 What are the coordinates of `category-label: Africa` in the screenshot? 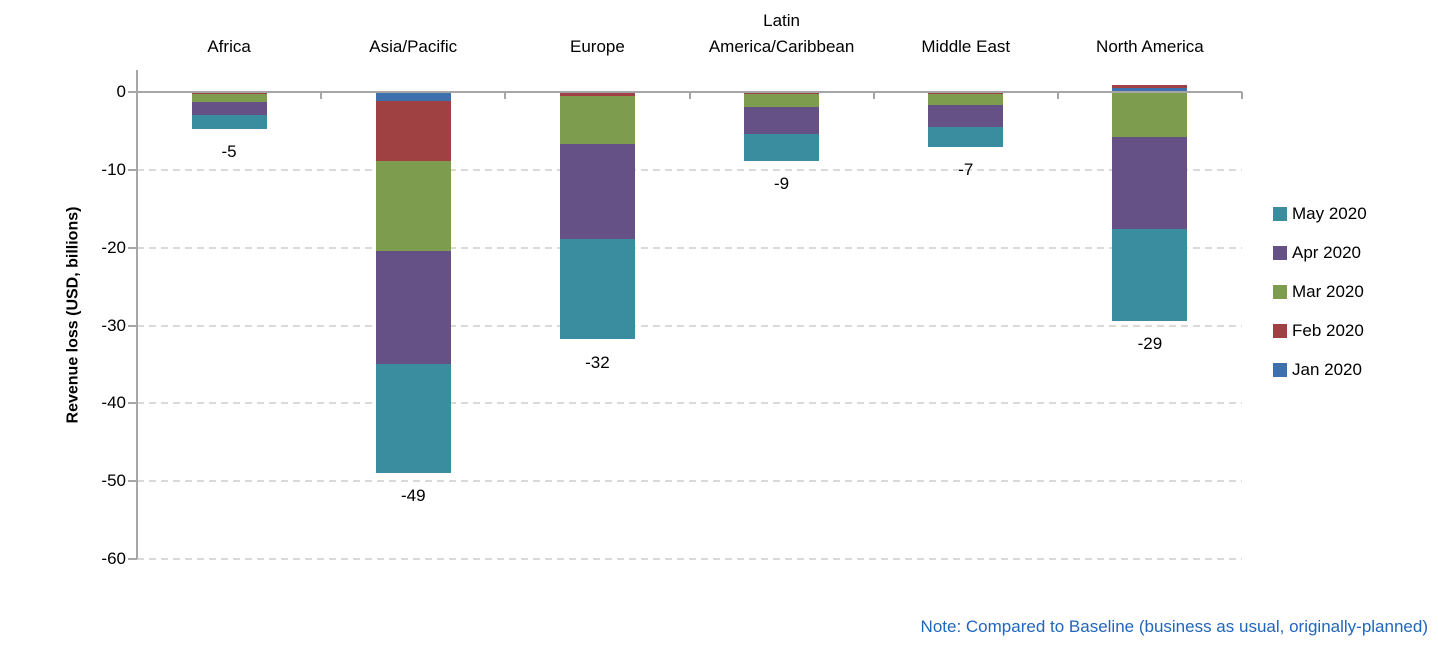 It's located at (229, 46).